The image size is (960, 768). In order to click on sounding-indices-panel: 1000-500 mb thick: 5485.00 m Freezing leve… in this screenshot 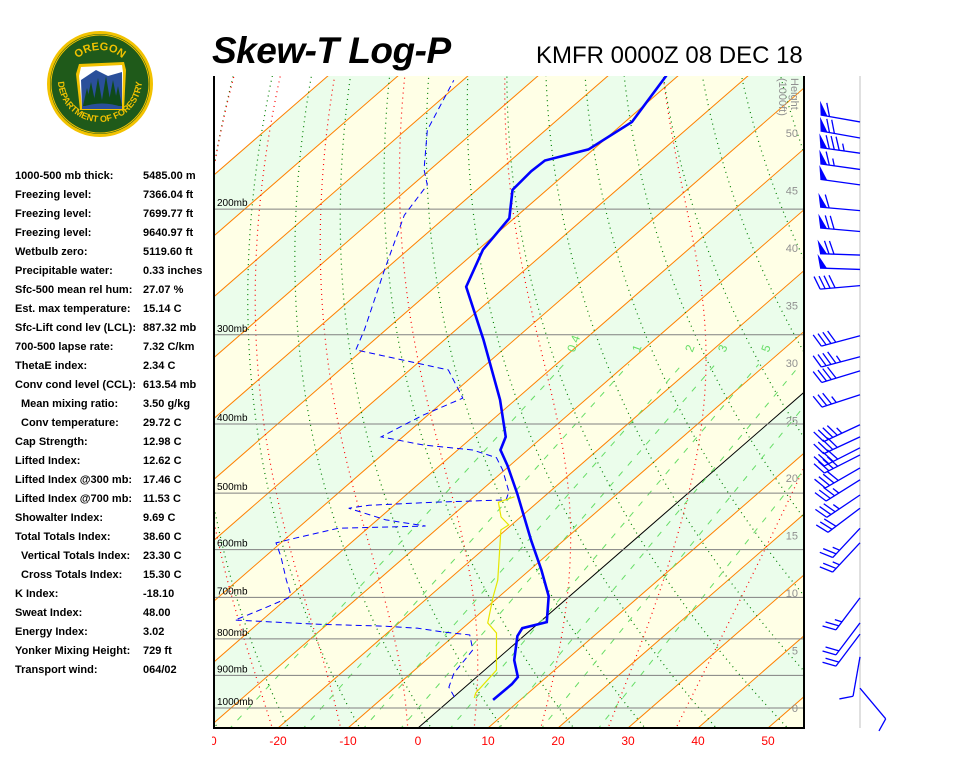, I will do `click(117, 424)`.